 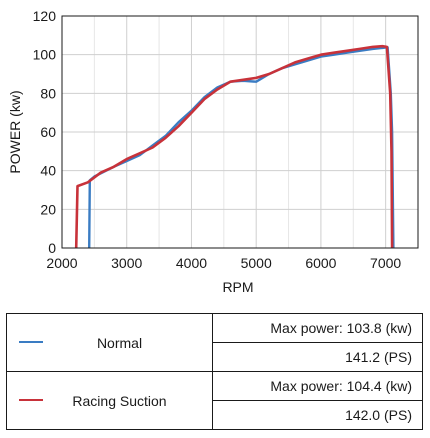 What do you see at coordinates (45, 55) in the screenshot?
I see `y-tick-label: 100` at bounding box center [45, 55].